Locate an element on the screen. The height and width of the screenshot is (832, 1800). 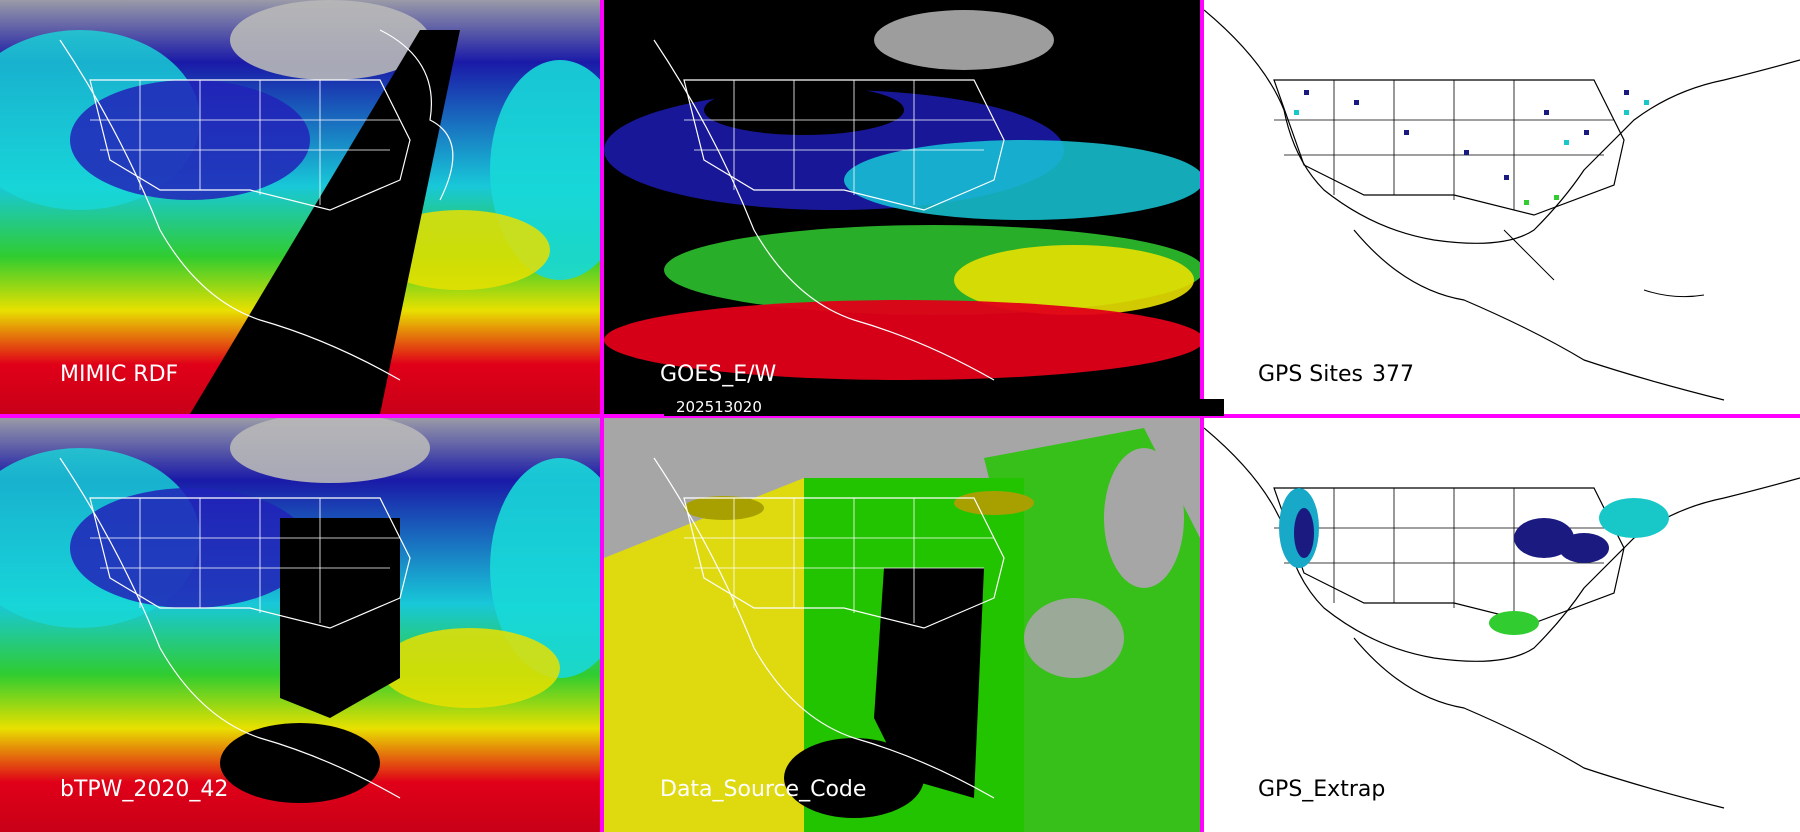
panel-label-mimic: MIMIC RDF is located at coordinates (119, 374).